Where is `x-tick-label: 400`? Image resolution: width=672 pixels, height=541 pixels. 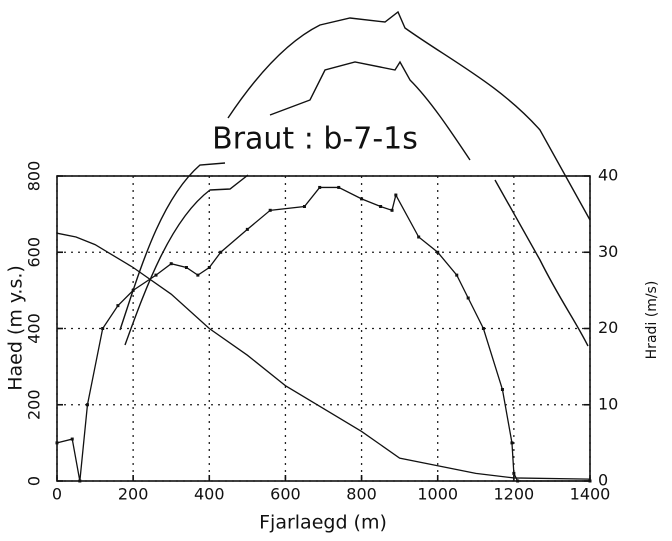
x-tick-label: 400 is located at coordinates (209, 494).